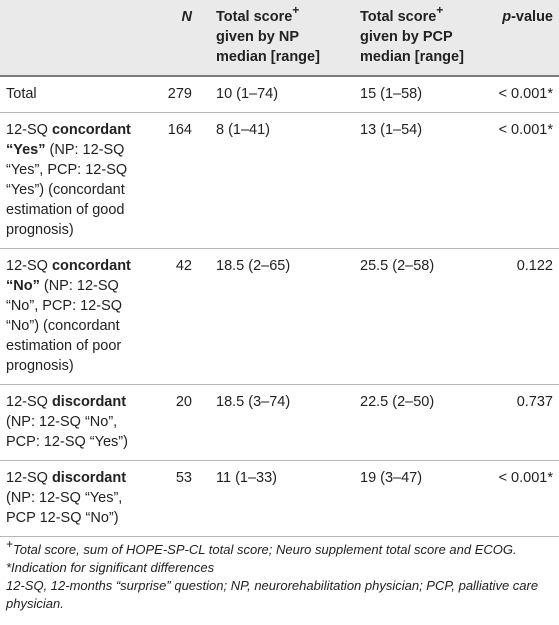 This screenshot has height=625, width=559. Describe the element at coordinates (79, 94) in the screenshot. I see `row-category: Total` at that location.